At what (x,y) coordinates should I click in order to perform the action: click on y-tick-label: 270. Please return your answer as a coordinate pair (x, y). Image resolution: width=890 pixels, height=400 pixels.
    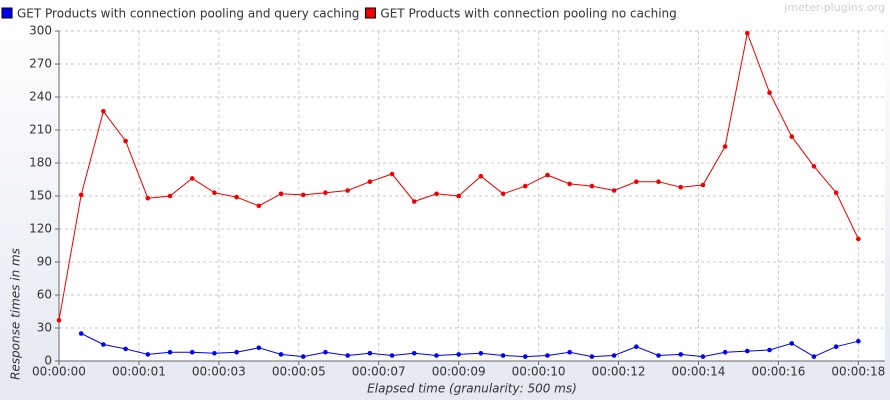
    Looking at the image, I should click on (40, 64).